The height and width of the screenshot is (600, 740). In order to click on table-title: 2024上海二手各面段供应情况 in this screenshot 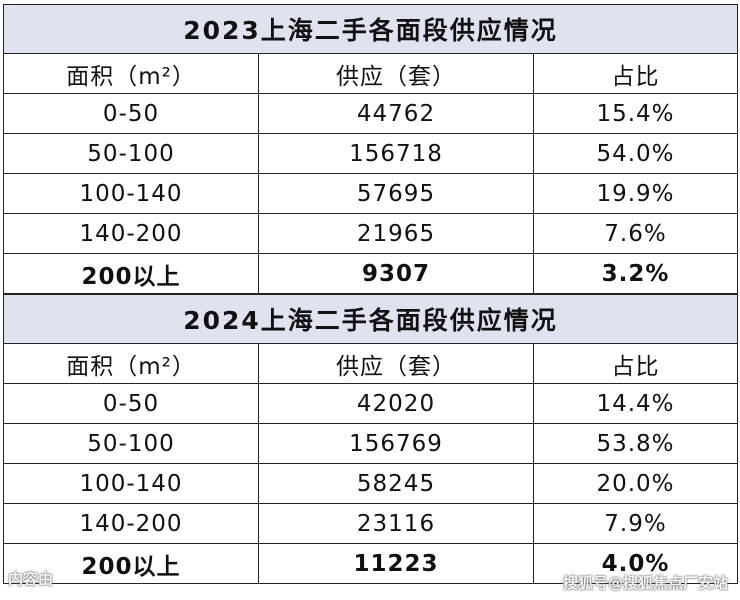, I will do `click(370, 319)`.